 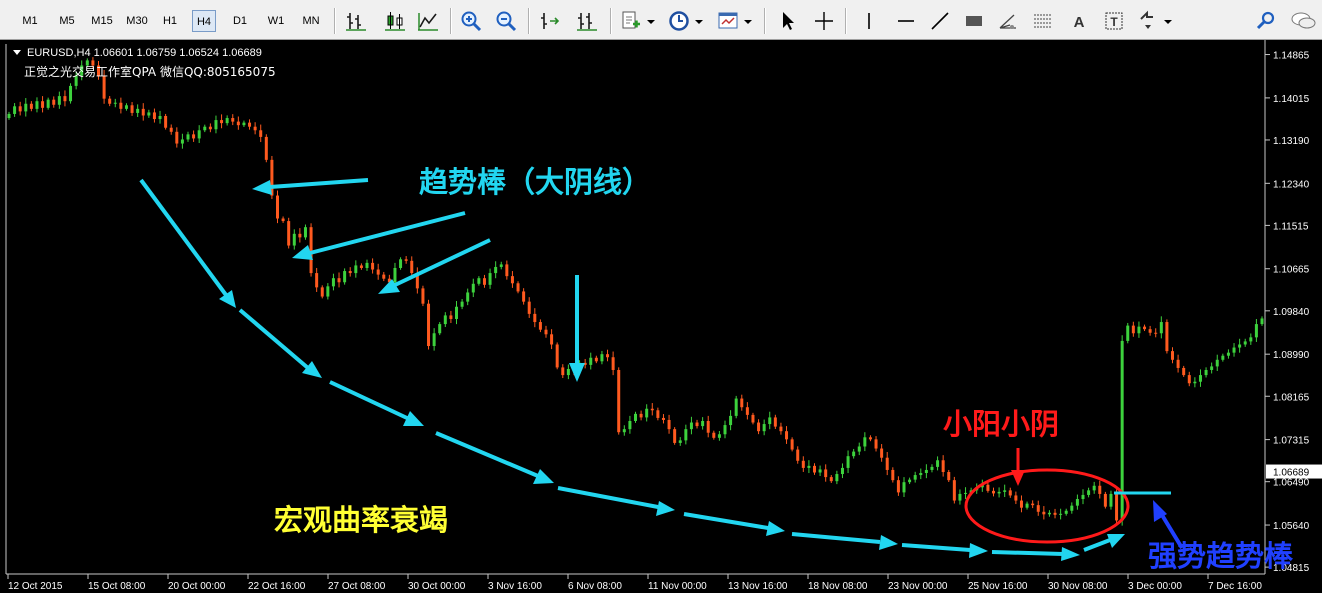 What do you see at coordinates (1079, 21) in the screenshot?
I see `text-icon: A` at bounding box center [1079, 21].